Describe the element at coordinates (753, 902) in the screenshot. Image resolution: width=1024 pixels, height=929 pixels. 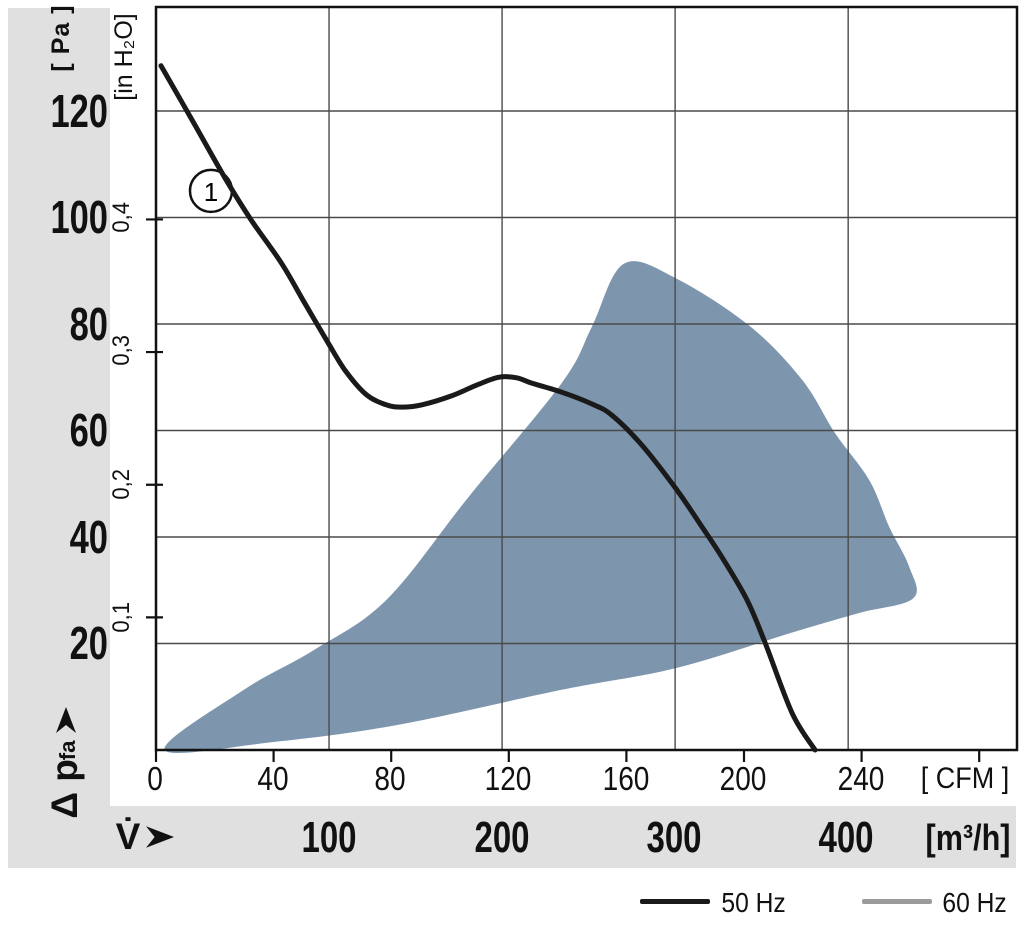
I see `legend-label-50hz: 50 Hz` at that location.